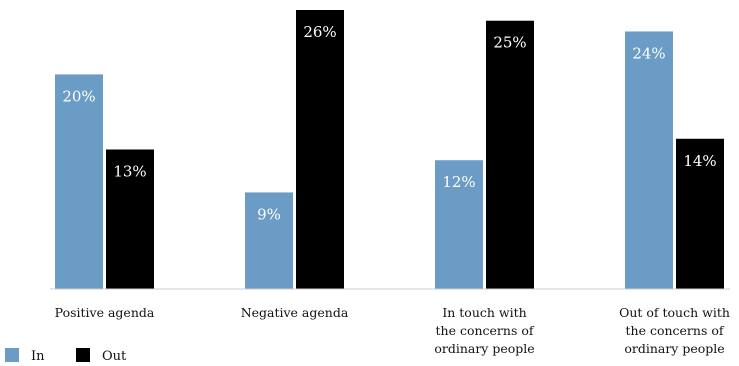  What do you see at coordinates (12, 355) in the screenshot?
I see `legend-swatch-in` at bounding box center [12, 355].